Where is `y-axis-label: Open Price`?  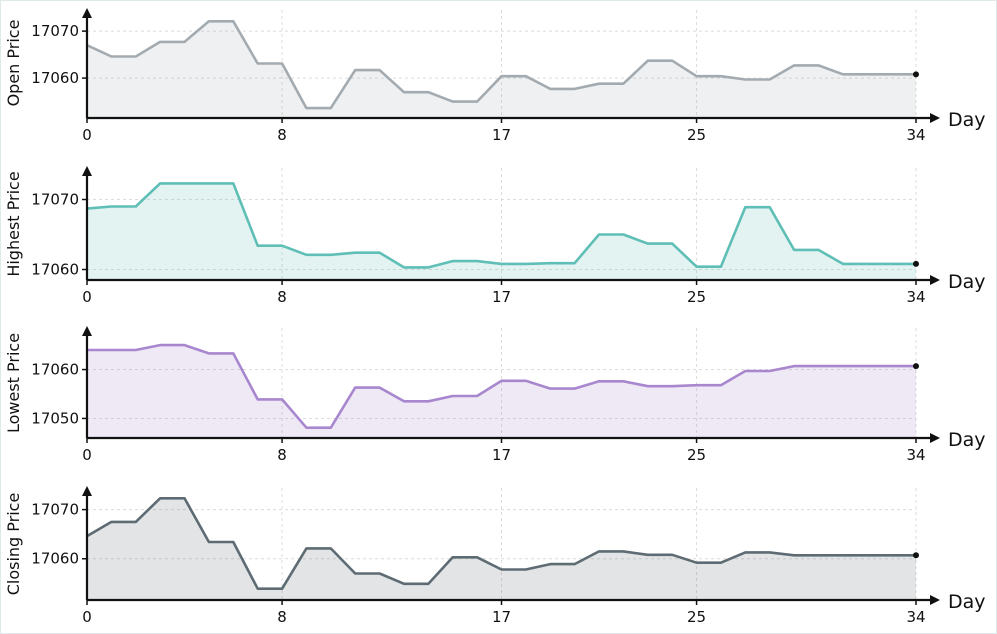 y-axis-label: Open Price is located at coordinates (13, 63).